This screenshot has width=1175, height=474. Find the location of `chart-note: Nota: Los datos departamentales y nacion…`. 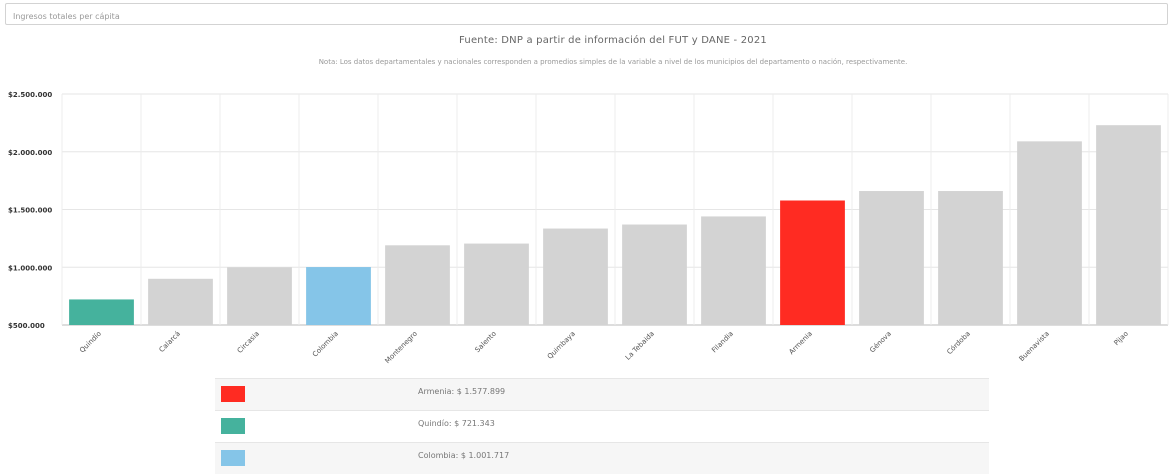

chart-note: Nota: Los datos departamentales y nacion… is located at coordinates (613, 62).